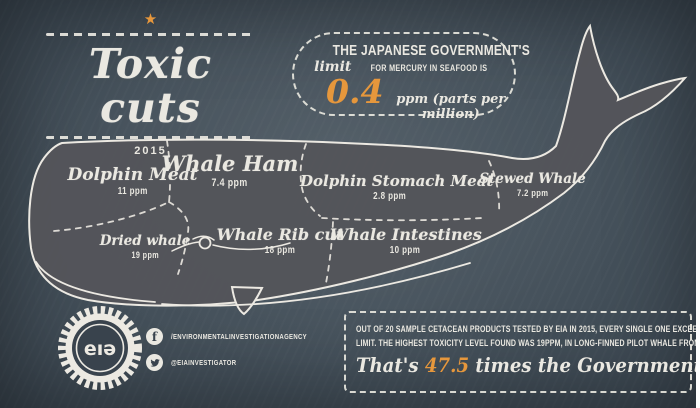 Image resolution: width=700 pixels, height=408 pixels. I want to click on twitter-link: @EIAINVESTIGATOR, so click(243, 362).